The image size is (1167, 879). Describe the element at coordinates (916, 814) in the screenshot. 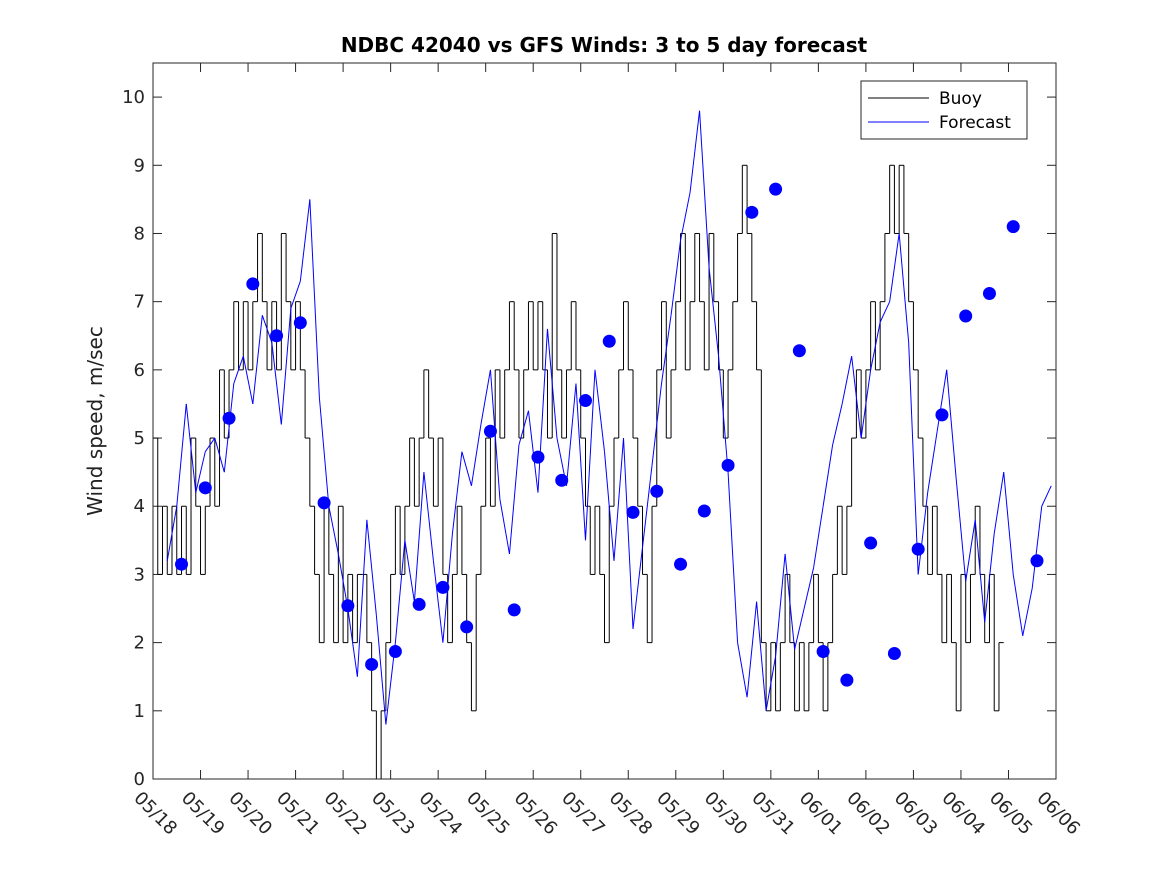

I see `x-tick-label: 06/03` at that location.